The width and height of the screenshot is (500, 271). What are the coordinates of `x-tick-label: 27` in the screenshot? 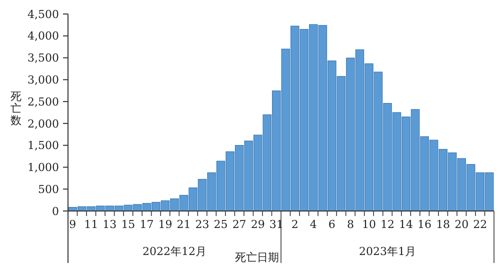 It's located at (239, 224).